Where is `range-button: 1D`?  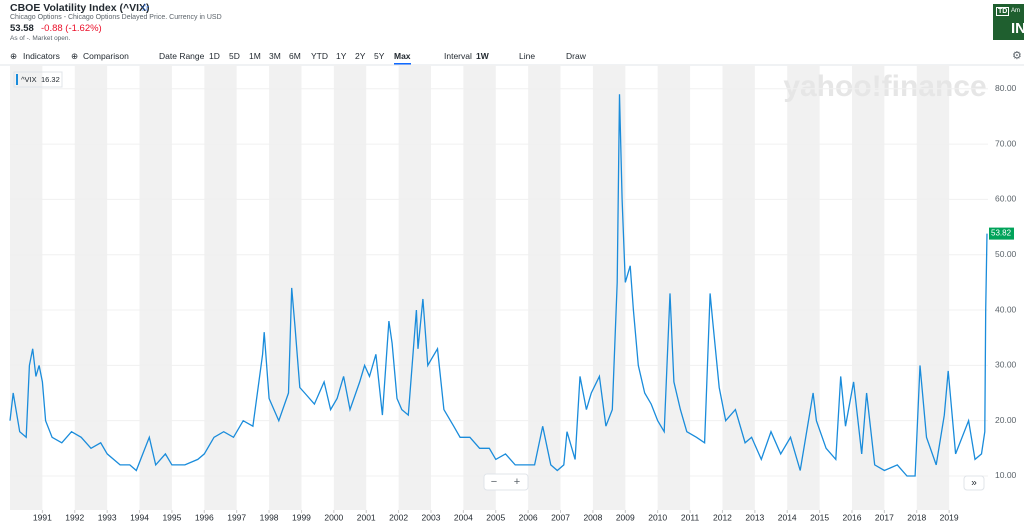 range-button: 1D is located at coordinates (214, 56).